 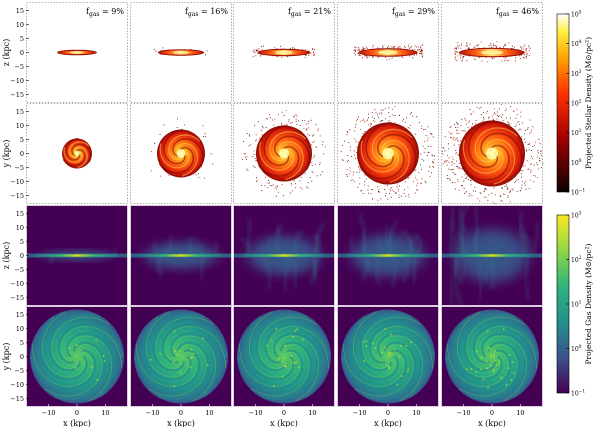 I want to click on fgas-label: fgas = 46%, so click(x=517, y=12).